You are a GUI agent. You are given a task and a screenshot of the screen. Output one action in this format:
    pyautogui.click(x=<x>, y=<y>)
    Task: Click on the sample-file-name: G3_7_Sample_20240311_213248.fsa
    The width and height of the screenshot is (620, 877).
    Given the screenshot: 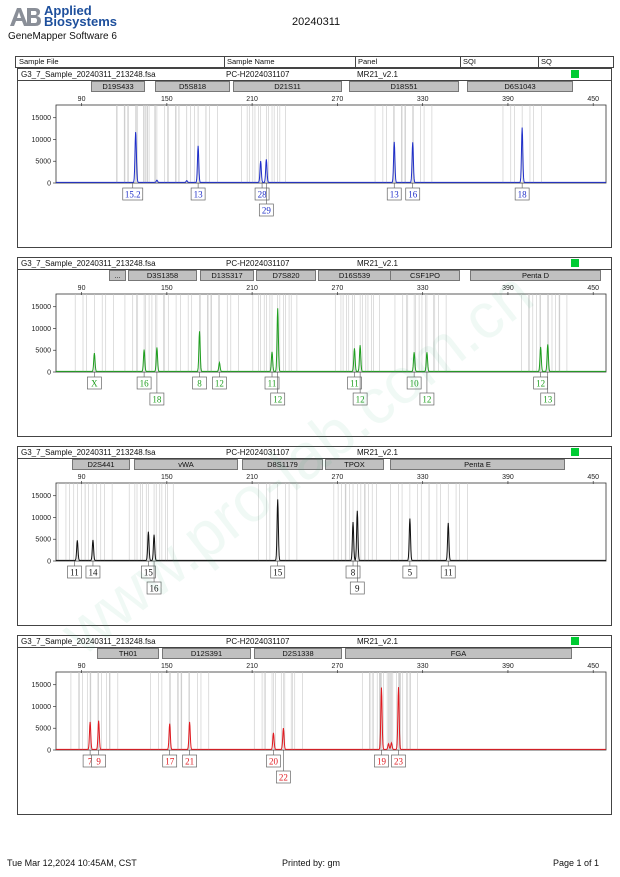 What is the action you would take?
    pyautogui.click(x=88, y=641)
    